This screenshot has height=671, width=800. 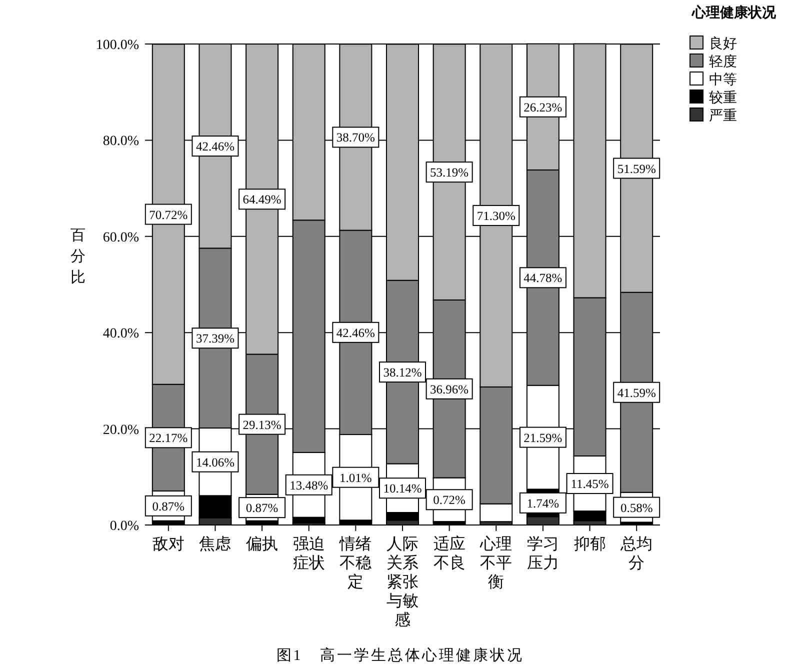 I want to click on data-label: 51.59%, so click(x=636, y=169).